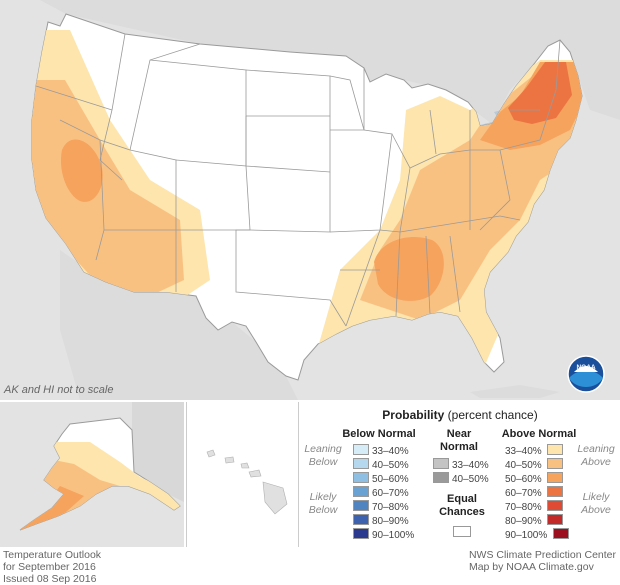 The height and width of the screenshot is (585, 620). What do you see at coordinates (158, 452) in the screenshot?
I see `canada-west-landmass` at bounding box center [158, 452].